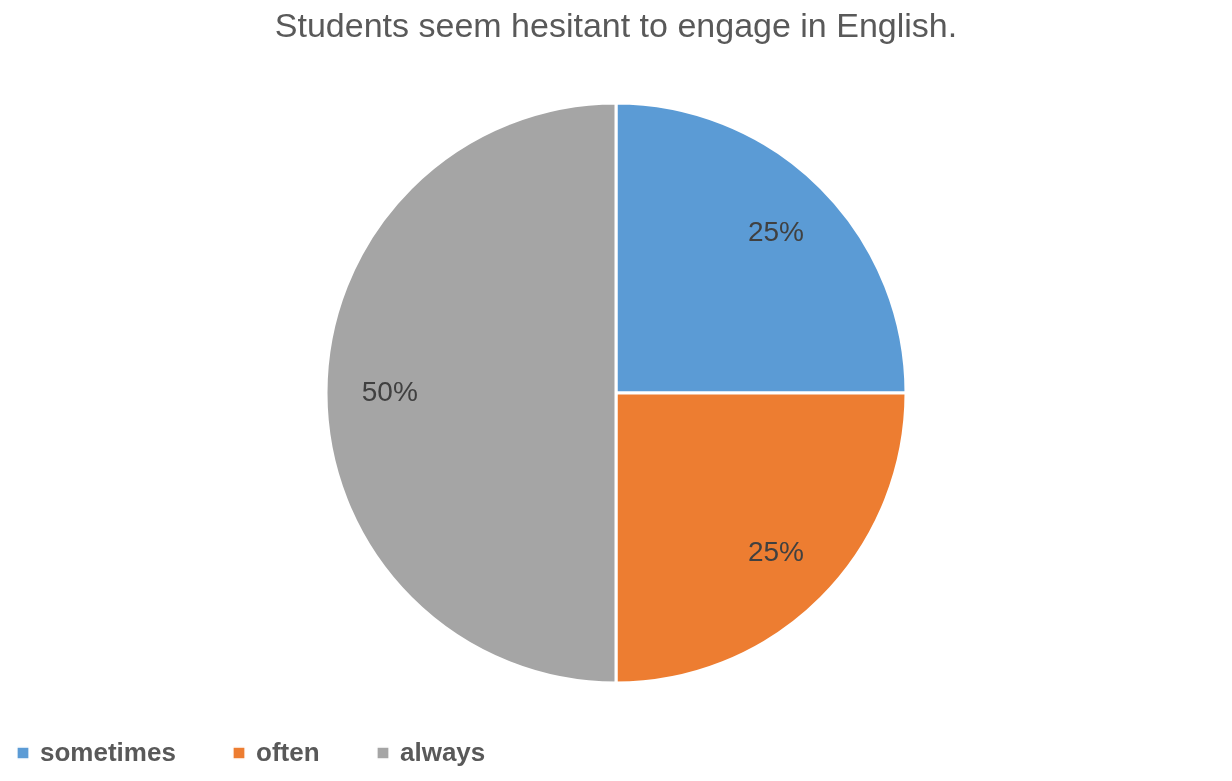  What do you see at coordinates (108, 752) in the screenshot?
I see `legend-label: sometimes` at bounding box center [108, 752].